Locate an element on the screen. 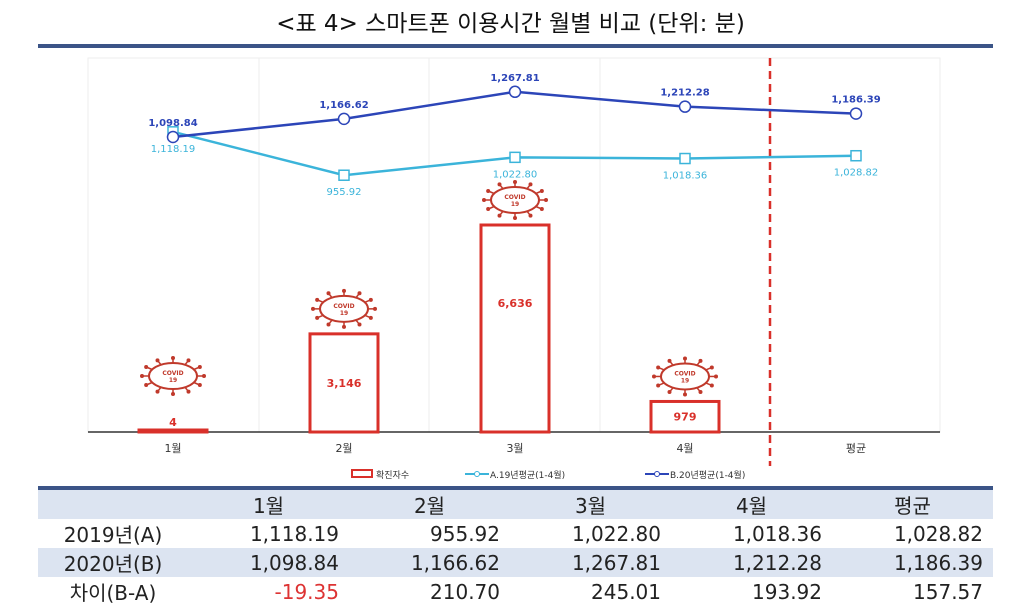 The height and width of the screenshot is (606, 1021). bar-label: 979 is located at coordinates (685, 417).